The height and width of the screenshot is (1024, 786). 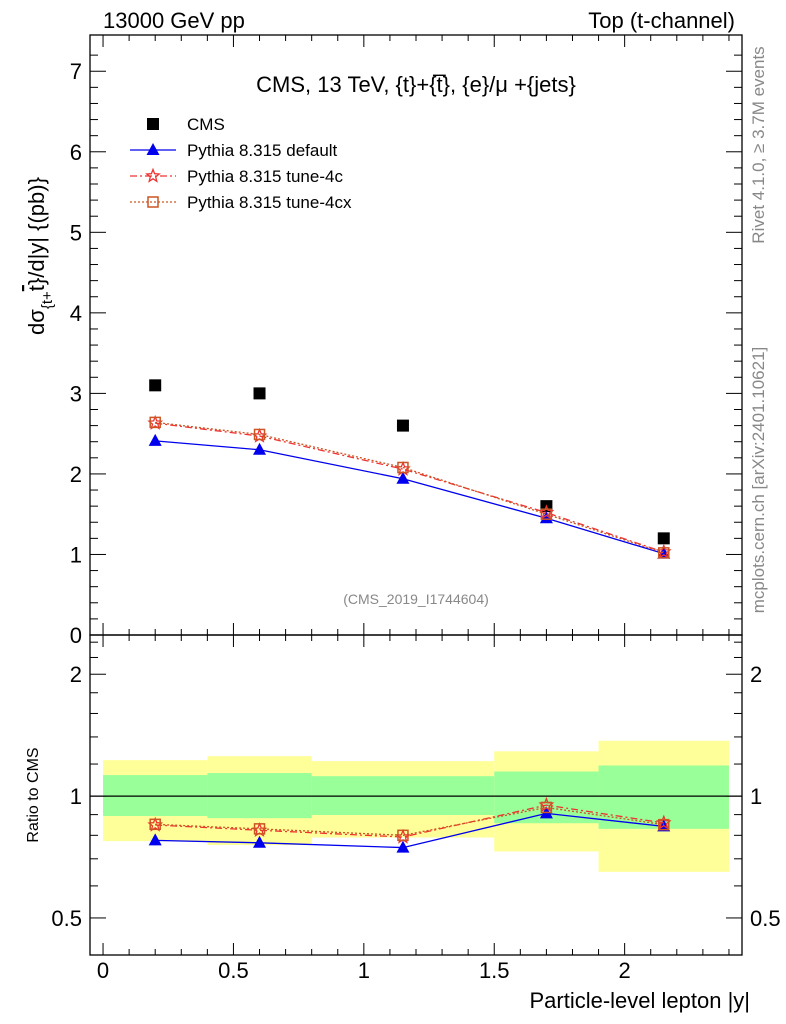 What do you see at coordinates (153, 202) in the screenshot?
I see `legend-marker-tune4cx` at bounding box center [153, 202].